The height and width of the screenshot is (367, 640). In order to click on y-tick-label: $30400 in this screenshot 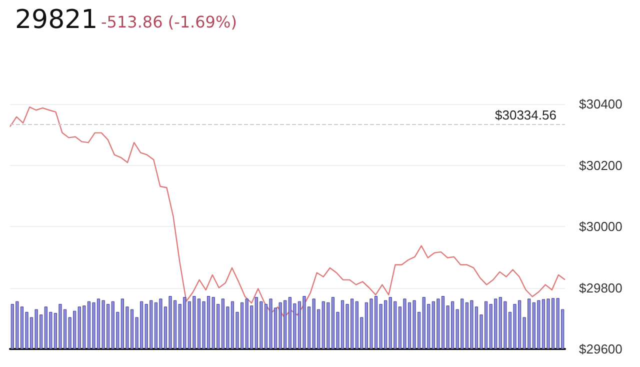, I will do `click(600, 104)`.